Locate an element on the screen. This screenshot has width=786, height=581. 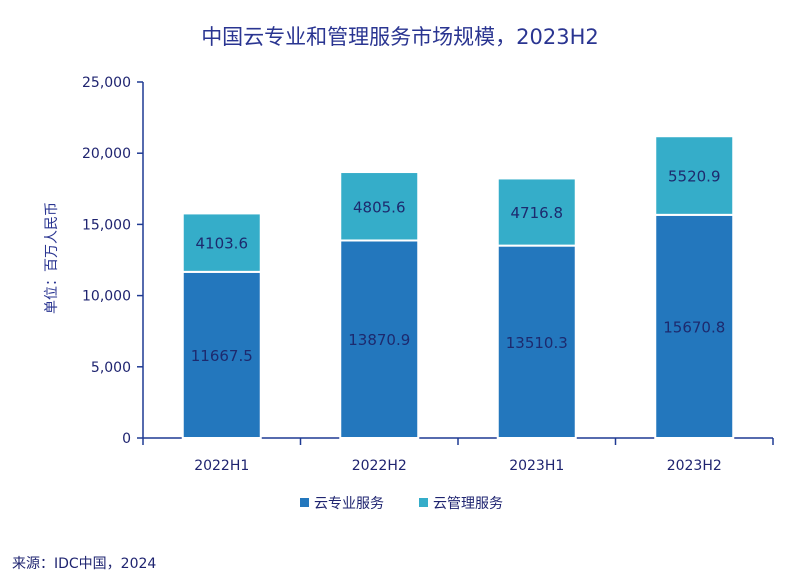
y-tick-label: 15,000 is located at coordinates (106, 225).